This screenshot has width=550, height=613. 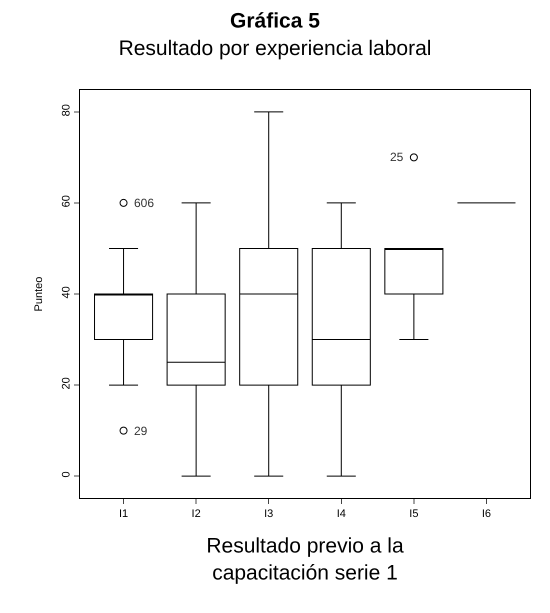 I want to click on y-tick-label: 60, so click(x=66, y=201).